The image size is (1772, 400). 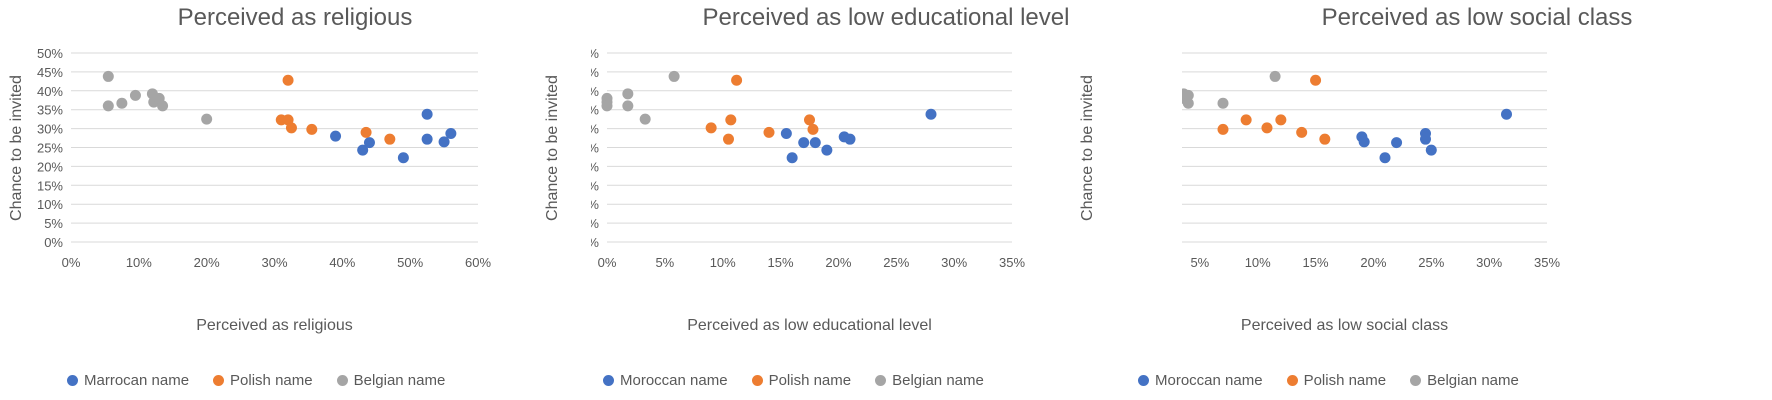 What do you see at coordinates (137, 380) in the screenshot?
I see `legend-label: Marrocan name` at bounding box center [137, 380].